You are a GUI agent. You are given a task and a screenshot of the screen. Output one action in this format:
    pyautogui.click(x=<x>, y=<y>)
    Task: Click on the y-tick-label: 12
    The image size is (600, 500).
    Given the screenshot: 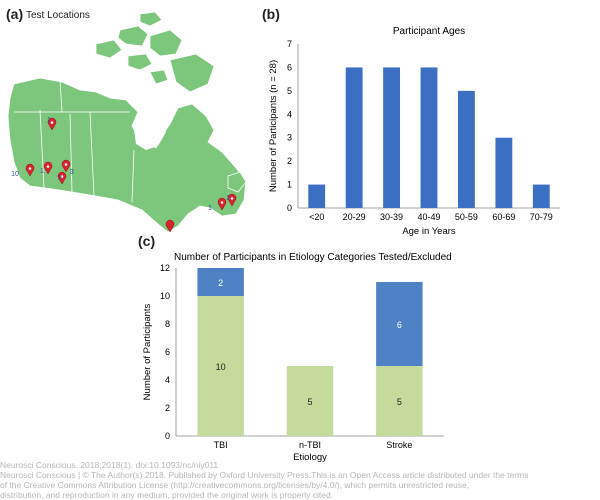 What is the action you would take?
    pyautogui.click(x=165, y=268)
    